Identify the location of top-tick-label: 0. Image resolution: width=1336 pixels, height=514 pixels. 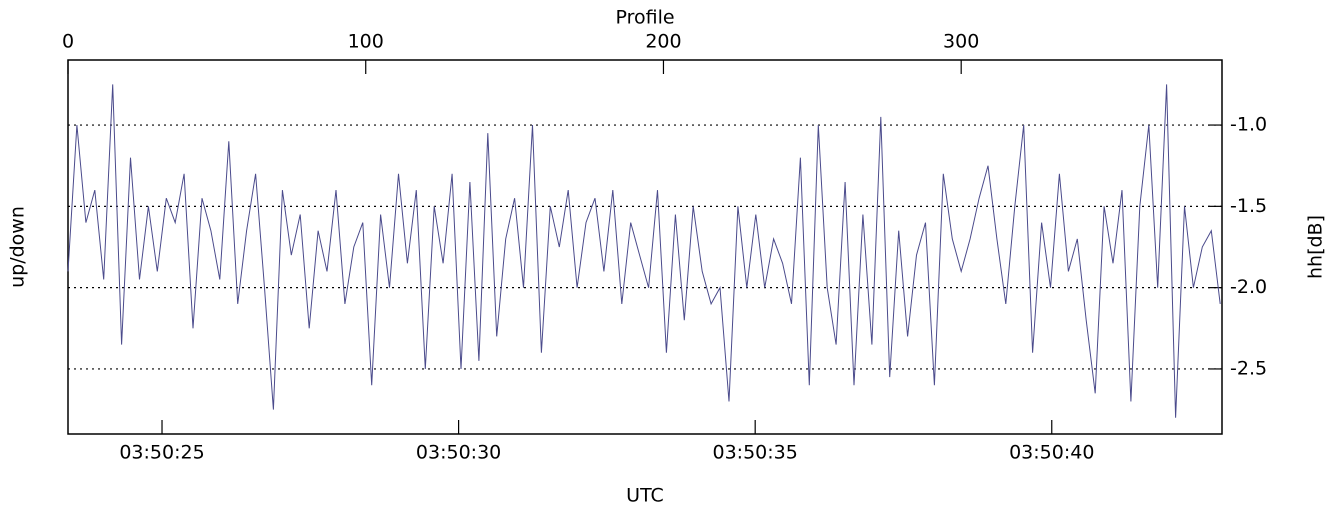
(68, 42).